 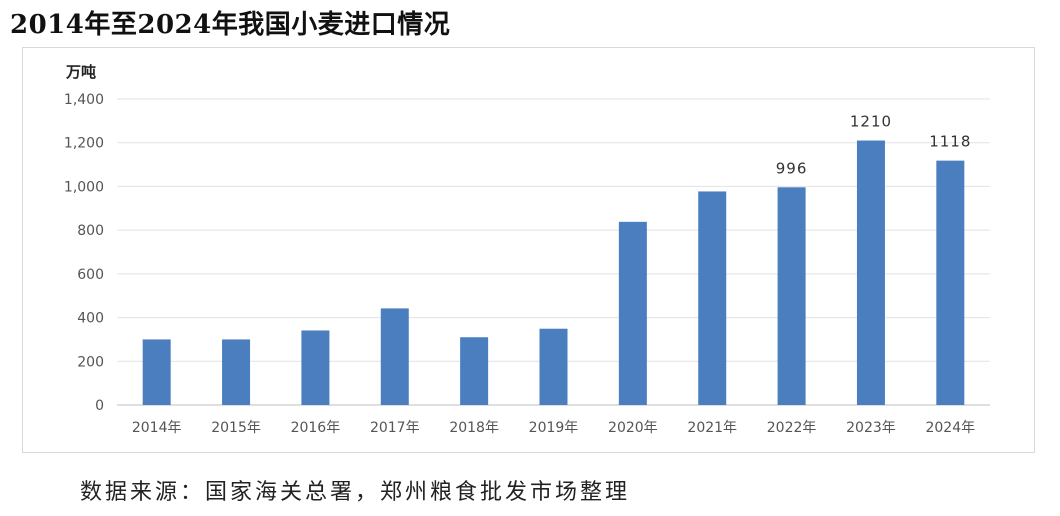 What do you see at coordinates (950, 428) in the screenshot?
I see `x-tick-label: 2024年` at bounding box center [950, 428].